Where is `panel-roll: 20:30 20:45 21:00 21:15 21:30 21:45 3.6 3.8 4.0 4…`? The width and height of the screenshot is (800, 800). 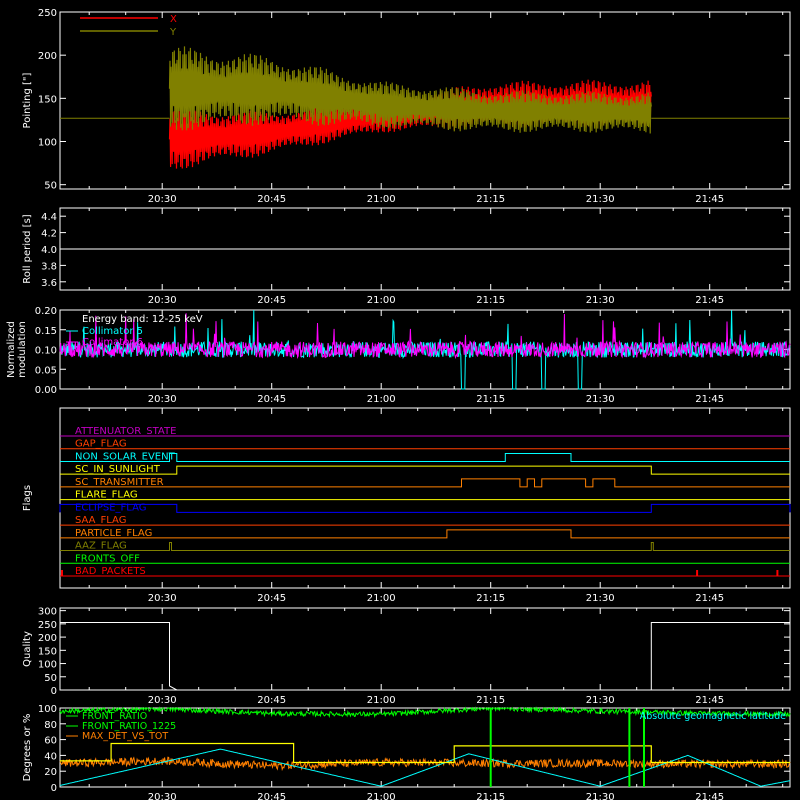
panel-roll: 20:30 20:45 21:00 21:15 21:30 21:45 3.6 3.8 4.0 4… is located at coordinates (406, 256).